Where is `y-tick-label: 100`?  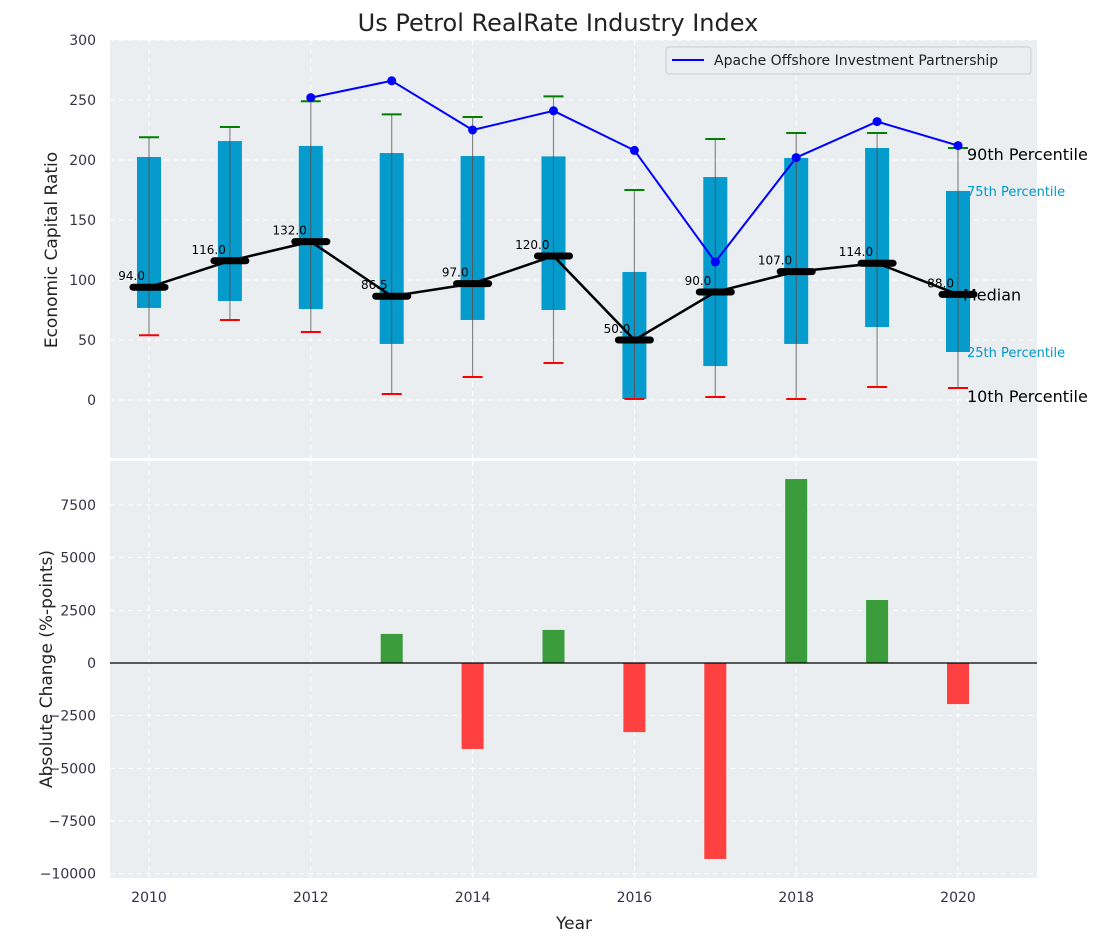
y-tick-label: 100 is located at coordinates (82, 281).